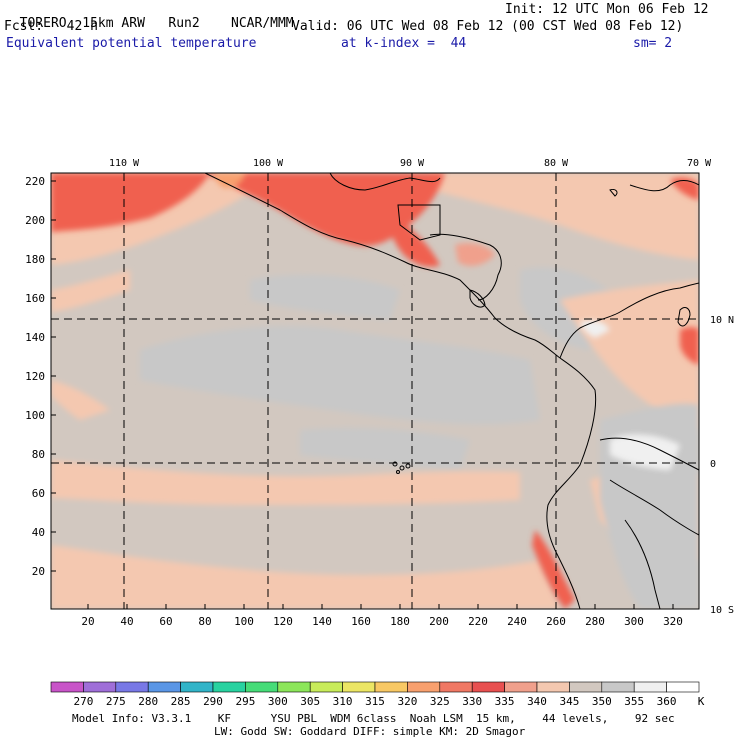 The image size is (740, 740). I want to click on colorbar-label: 330, so click(472, 701).